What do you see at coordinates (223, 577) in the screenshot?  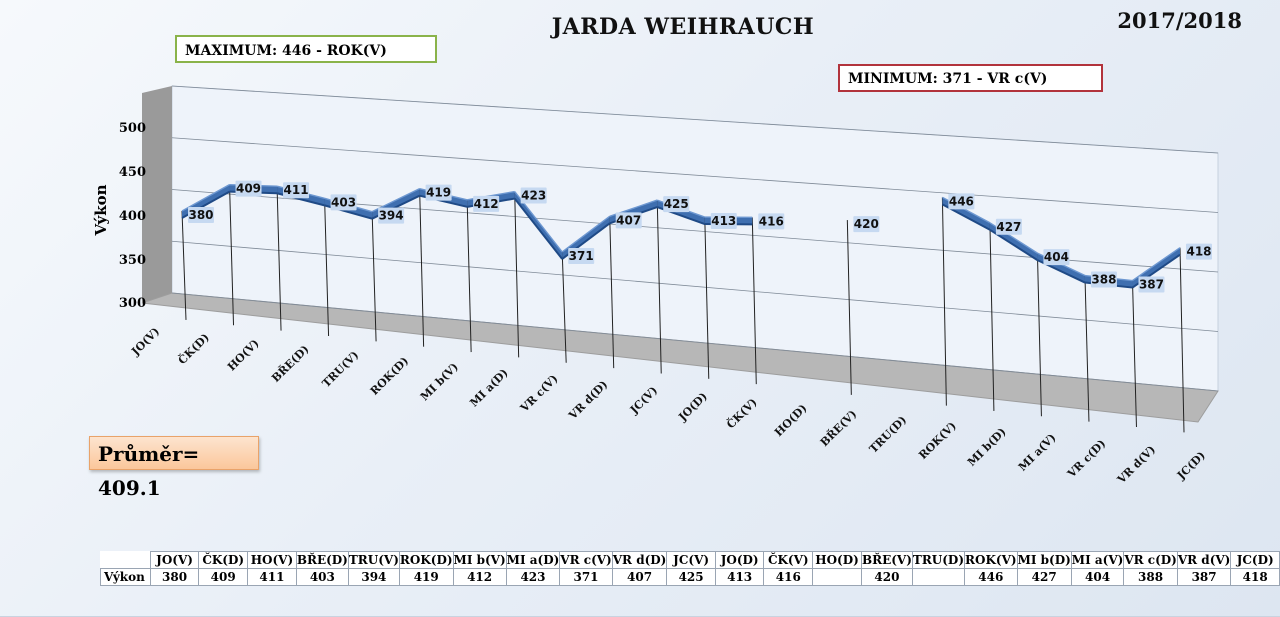 I see `table-value-cell: 409` at bounding box center [223, 577].